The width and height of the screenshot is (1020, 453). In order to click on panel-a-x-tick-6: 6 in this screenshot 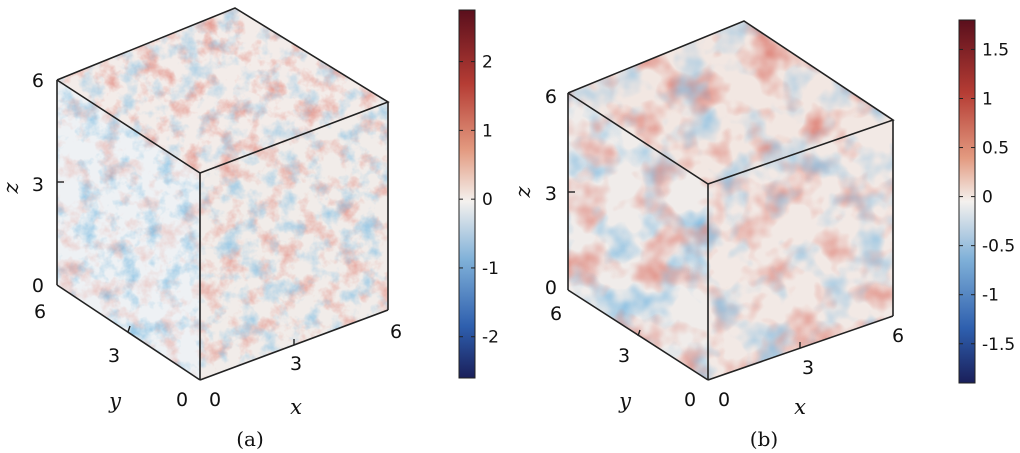, I will do `click(396, 332)`.